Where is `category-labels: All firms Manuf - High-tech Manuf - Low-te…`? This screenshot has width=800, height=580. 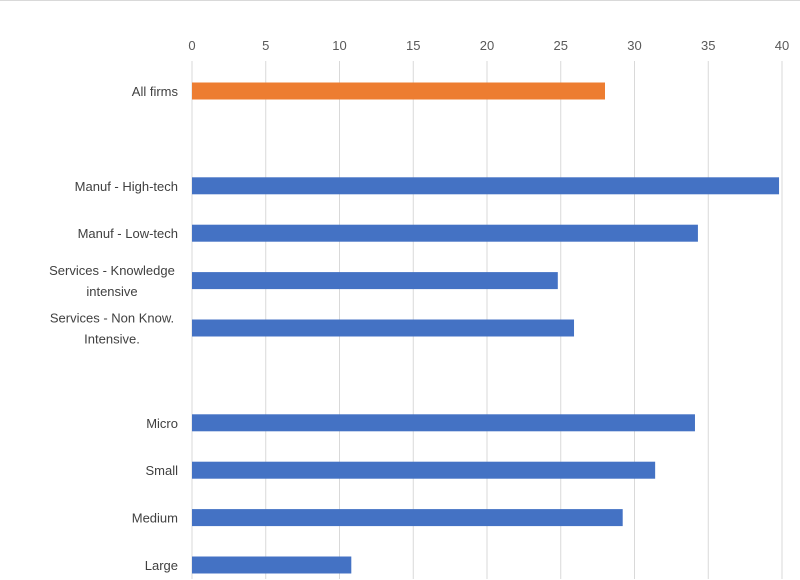
category-labels: All firms Manuf - High-tech Manuf - Low-te… is located at coordinates (113, 328).